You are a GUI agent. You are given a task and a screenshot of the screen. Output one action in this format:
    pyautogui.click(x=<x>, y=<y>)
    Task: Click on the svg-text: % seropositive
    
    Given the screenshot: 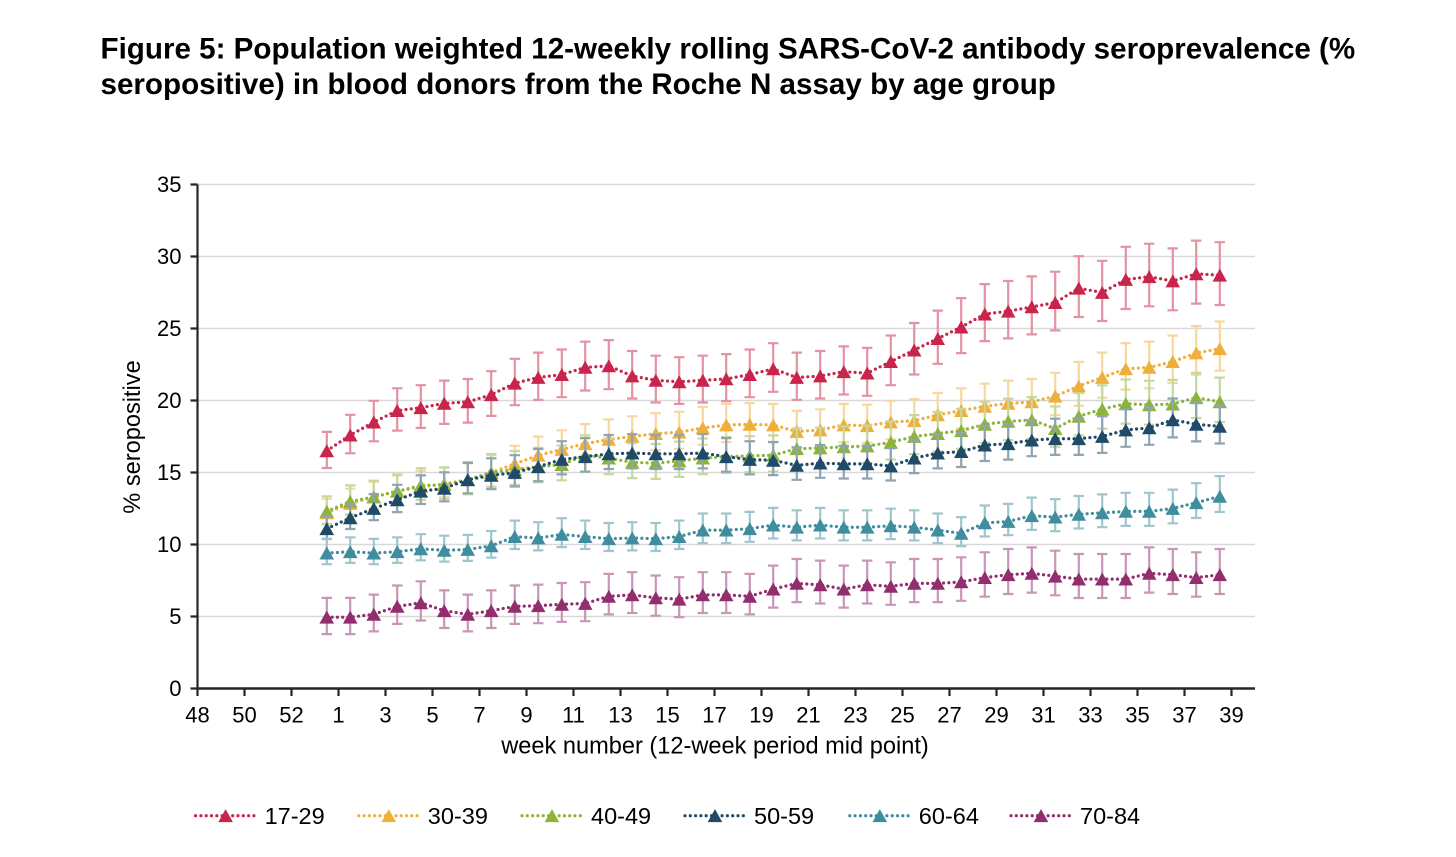 What is the action you would take?
    pyautogui.click(x=133, y=436)
    